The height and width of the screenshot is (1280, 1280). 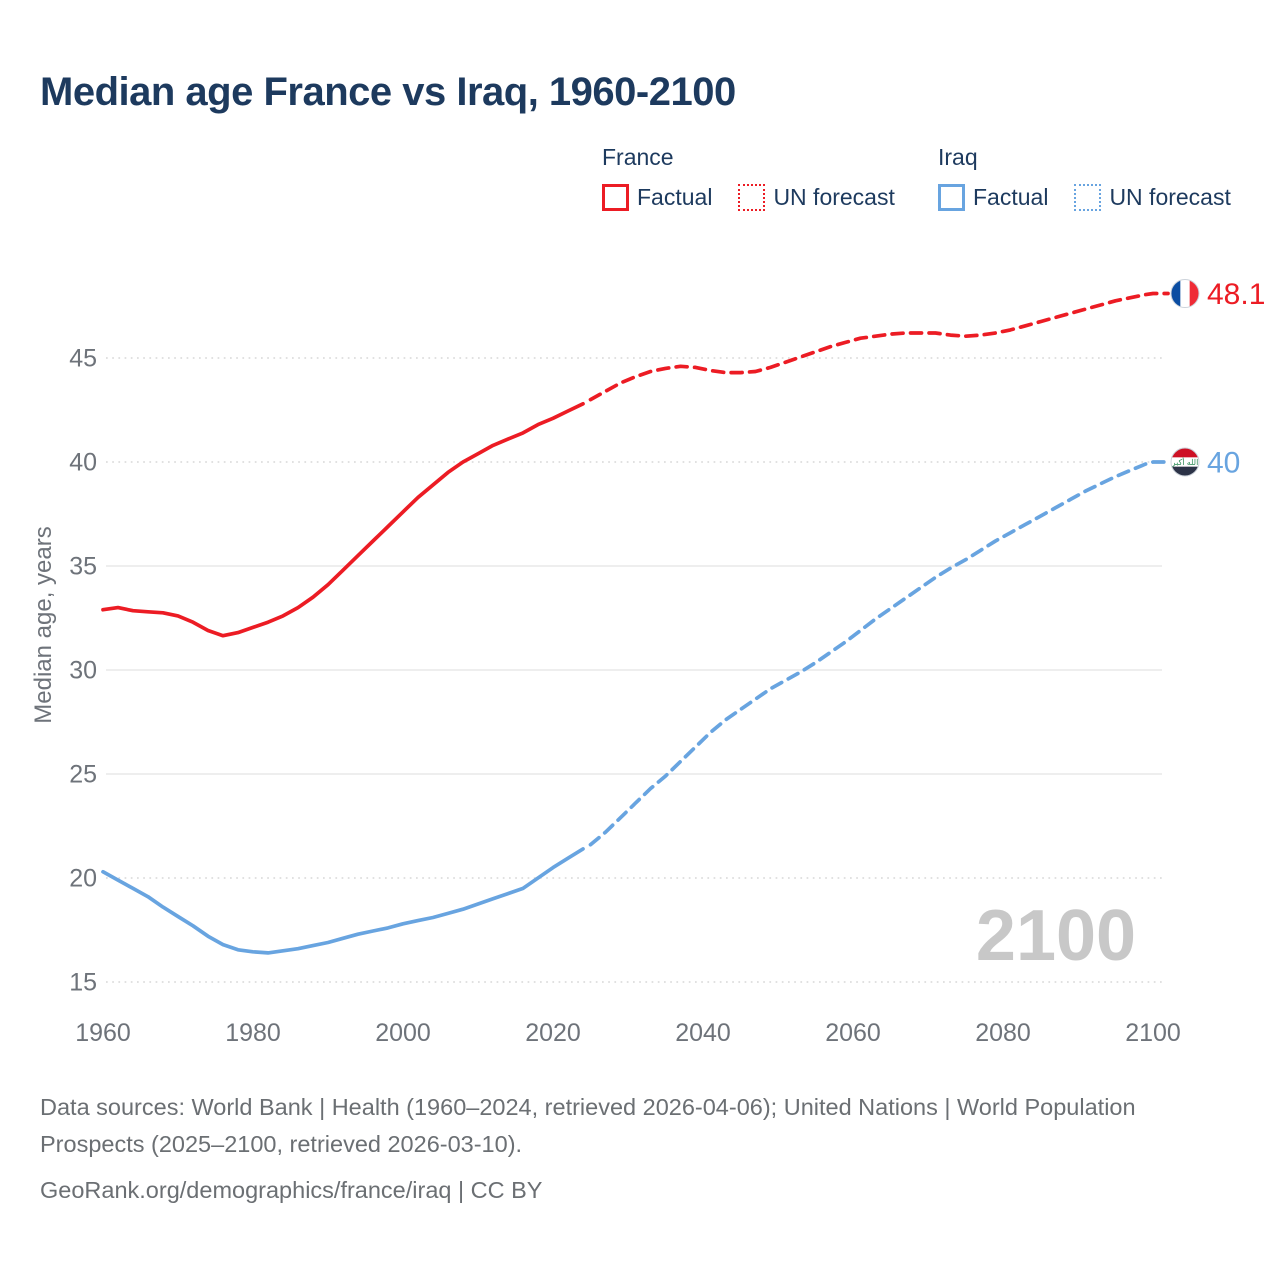 I want to click on france-end-value: 48.1, so click(x=1236, y=294).